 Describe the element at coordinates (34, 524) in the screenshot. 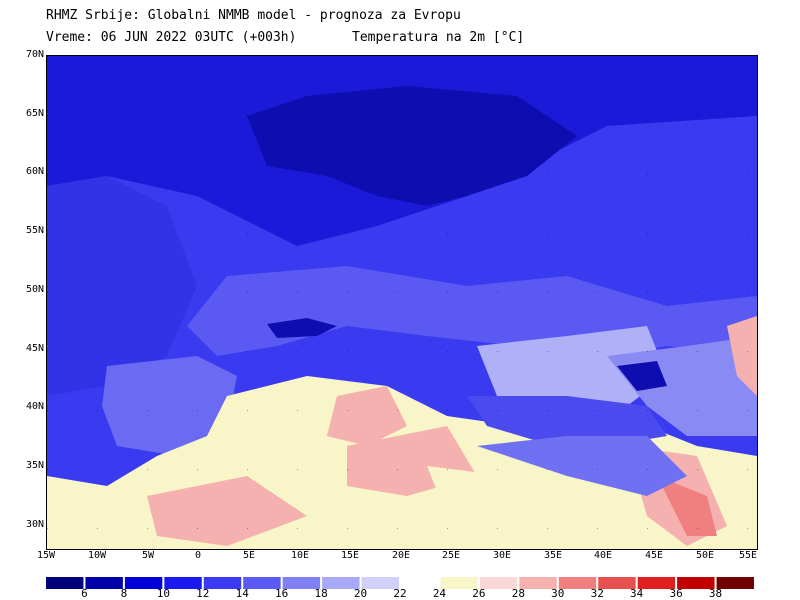

I see `lat-label-30n: 30N` at that location.